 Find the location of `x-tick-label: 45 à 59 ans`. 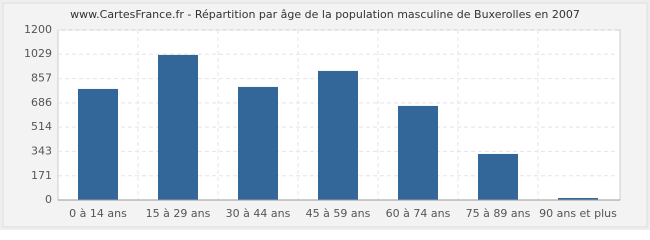

x-tick-label: 45 à 59 ans is located at coordinates (338, 213).